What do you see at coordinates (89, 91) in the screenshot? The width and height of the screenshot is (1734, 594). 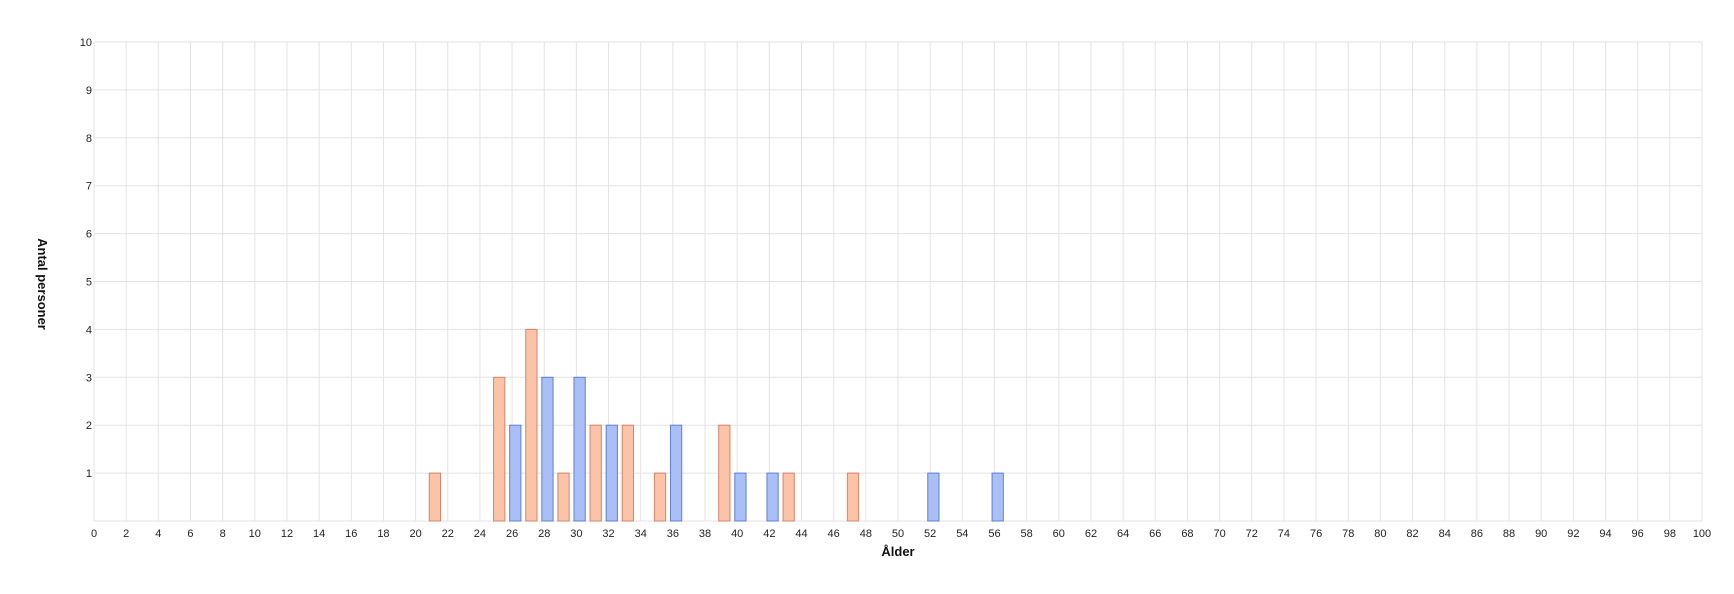 I see `y-tick-label: 9` at bounding box center [89, 91].